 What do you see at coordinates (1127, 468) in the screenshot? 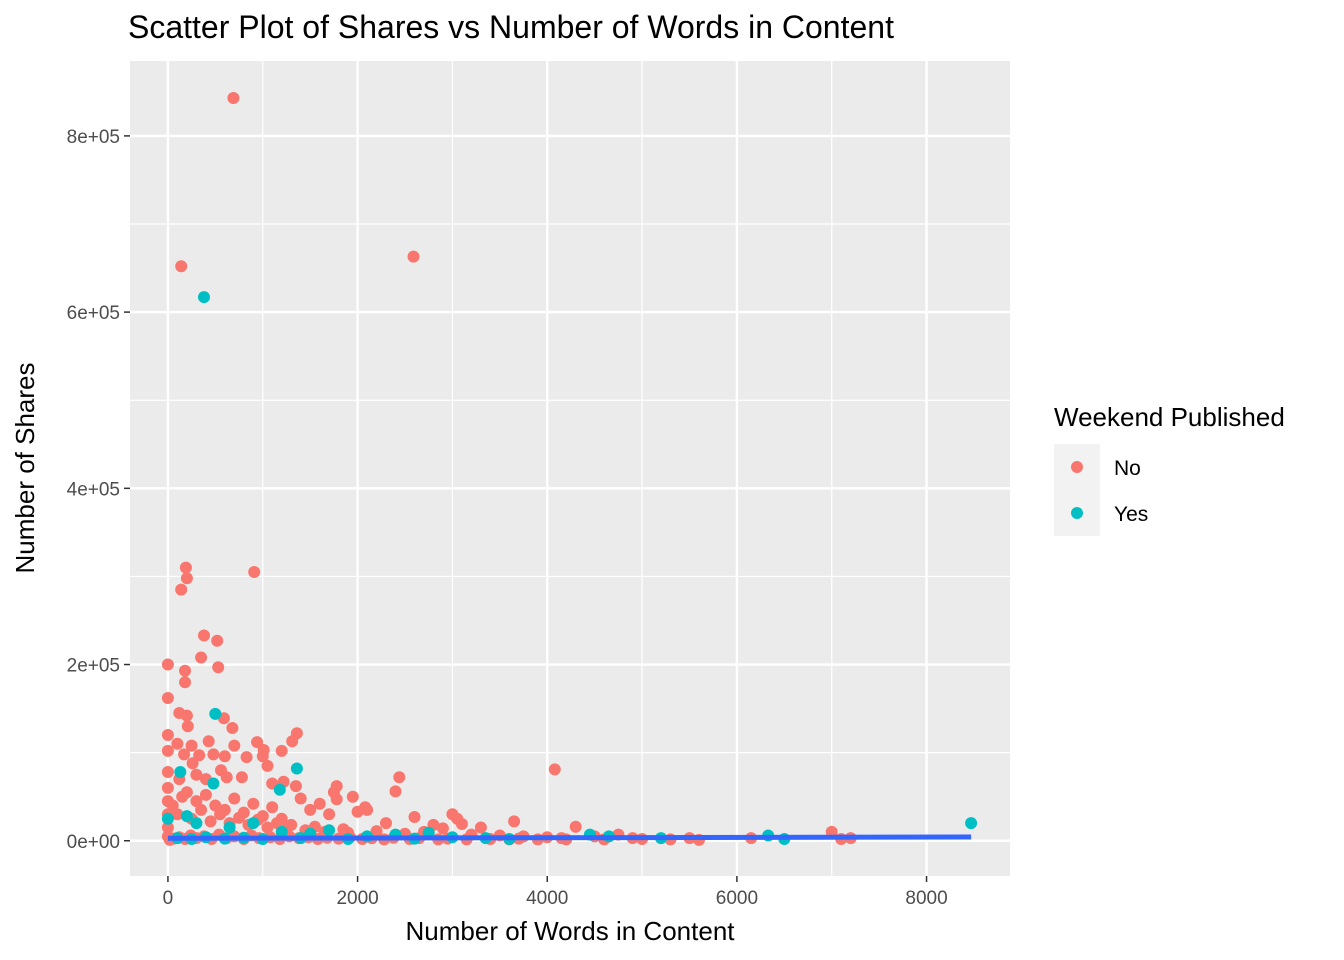
I see `legend-label-no: No` at bounding box center [1127, 468].